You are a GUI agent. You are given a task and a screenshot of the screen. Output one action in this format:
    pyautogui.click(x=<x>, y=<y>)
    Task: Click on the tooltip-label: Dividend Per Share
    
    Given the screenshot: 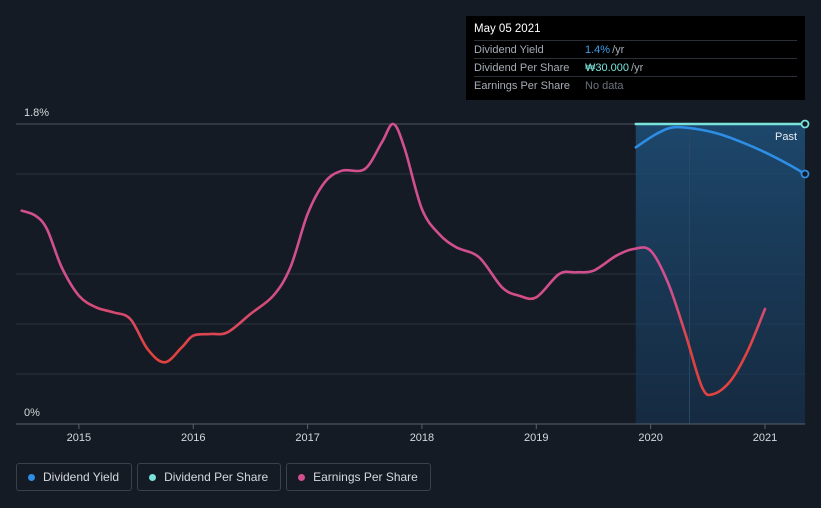 What is the action you would take?
    pyautogui.click(x=522, y=67)
    